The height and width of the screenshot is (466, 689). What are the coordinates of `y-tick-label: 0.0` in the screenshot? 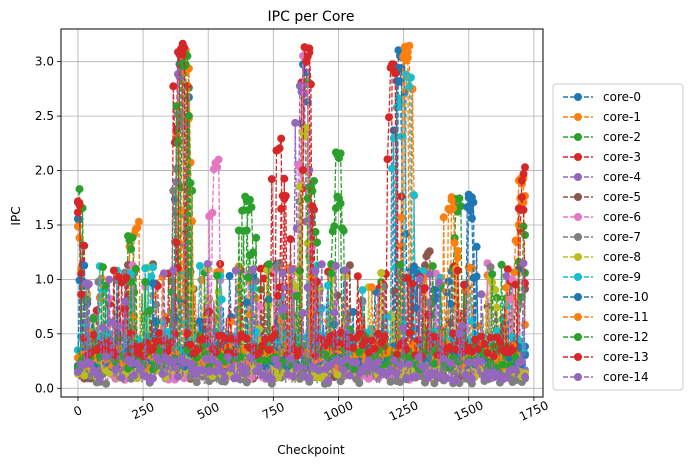 It's located at (44, 388).